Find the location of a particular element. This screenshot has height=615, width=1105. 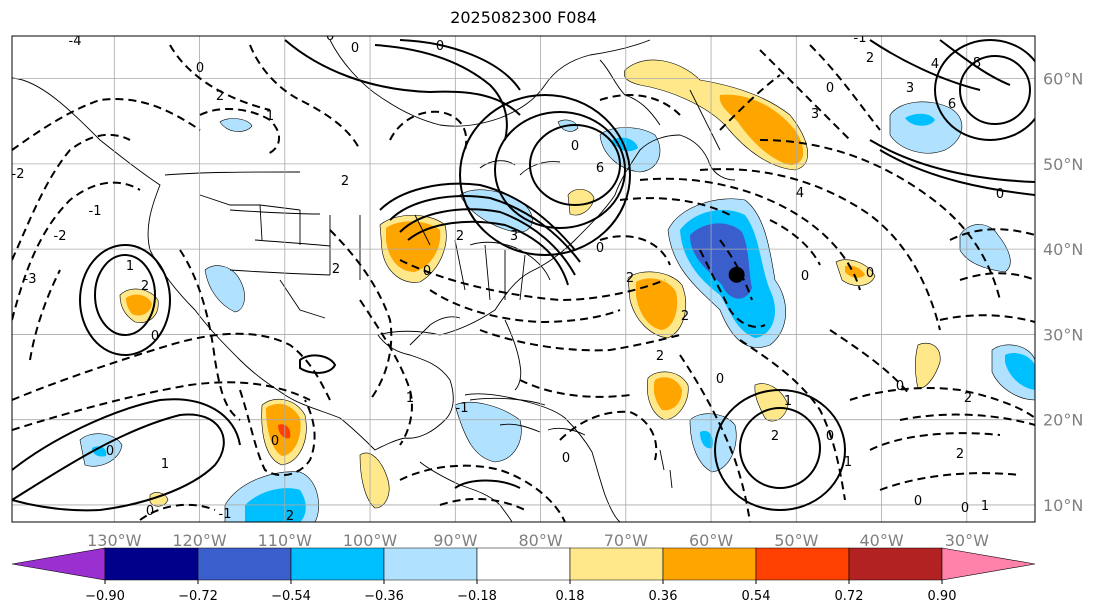

contour-label: 8 is located at coordinates (977, 63).